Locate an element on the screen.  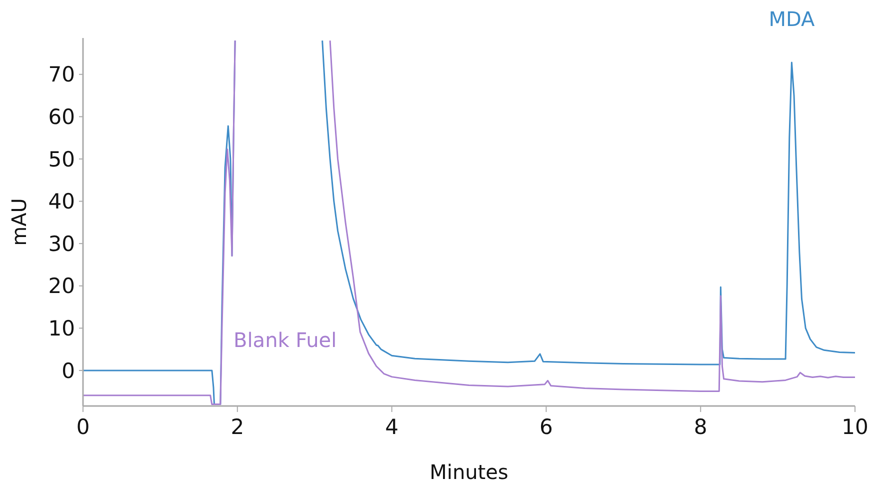
y-tick-label: 70 is located at coordinates (61, 74).